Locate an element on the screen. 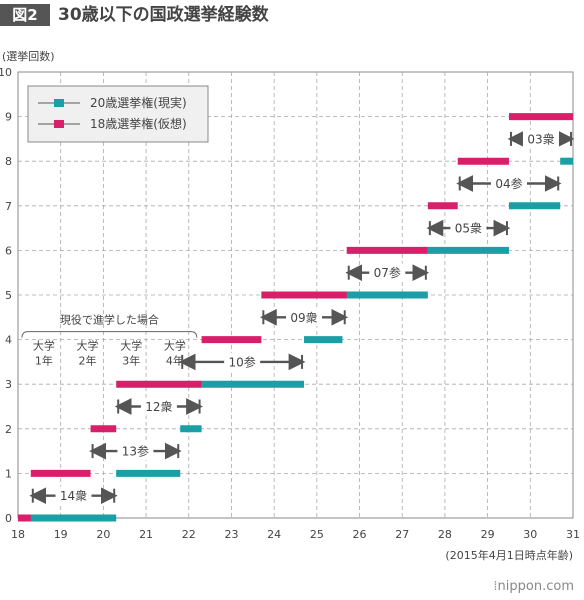 The image size is (584, 600). election-label: 09衆 is located at coordinates (303, 318).